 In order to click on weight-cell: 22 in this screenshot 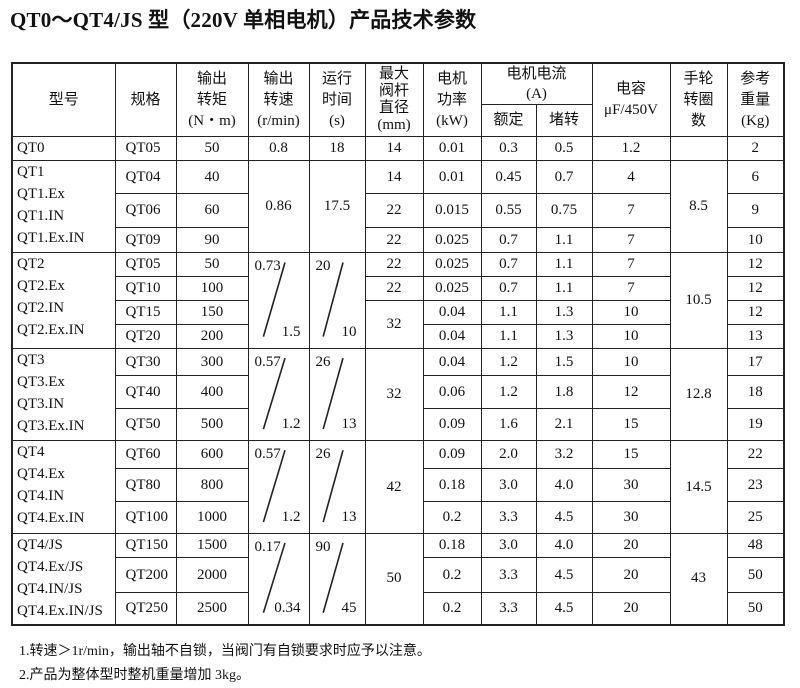, I will do `click(755, 454)`.